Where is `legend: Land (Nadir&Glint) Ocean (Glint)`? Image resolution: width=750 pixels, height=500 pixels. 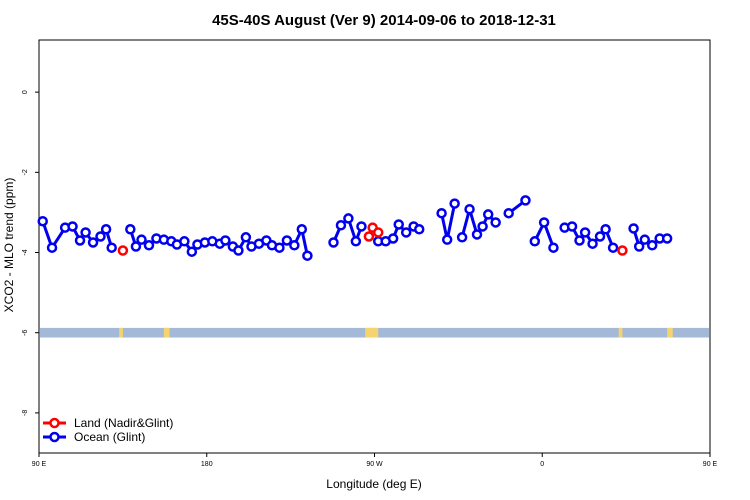 legend: Land (Nadir&Glint) Ocean (Glint) is located at coordinates (108, 430).